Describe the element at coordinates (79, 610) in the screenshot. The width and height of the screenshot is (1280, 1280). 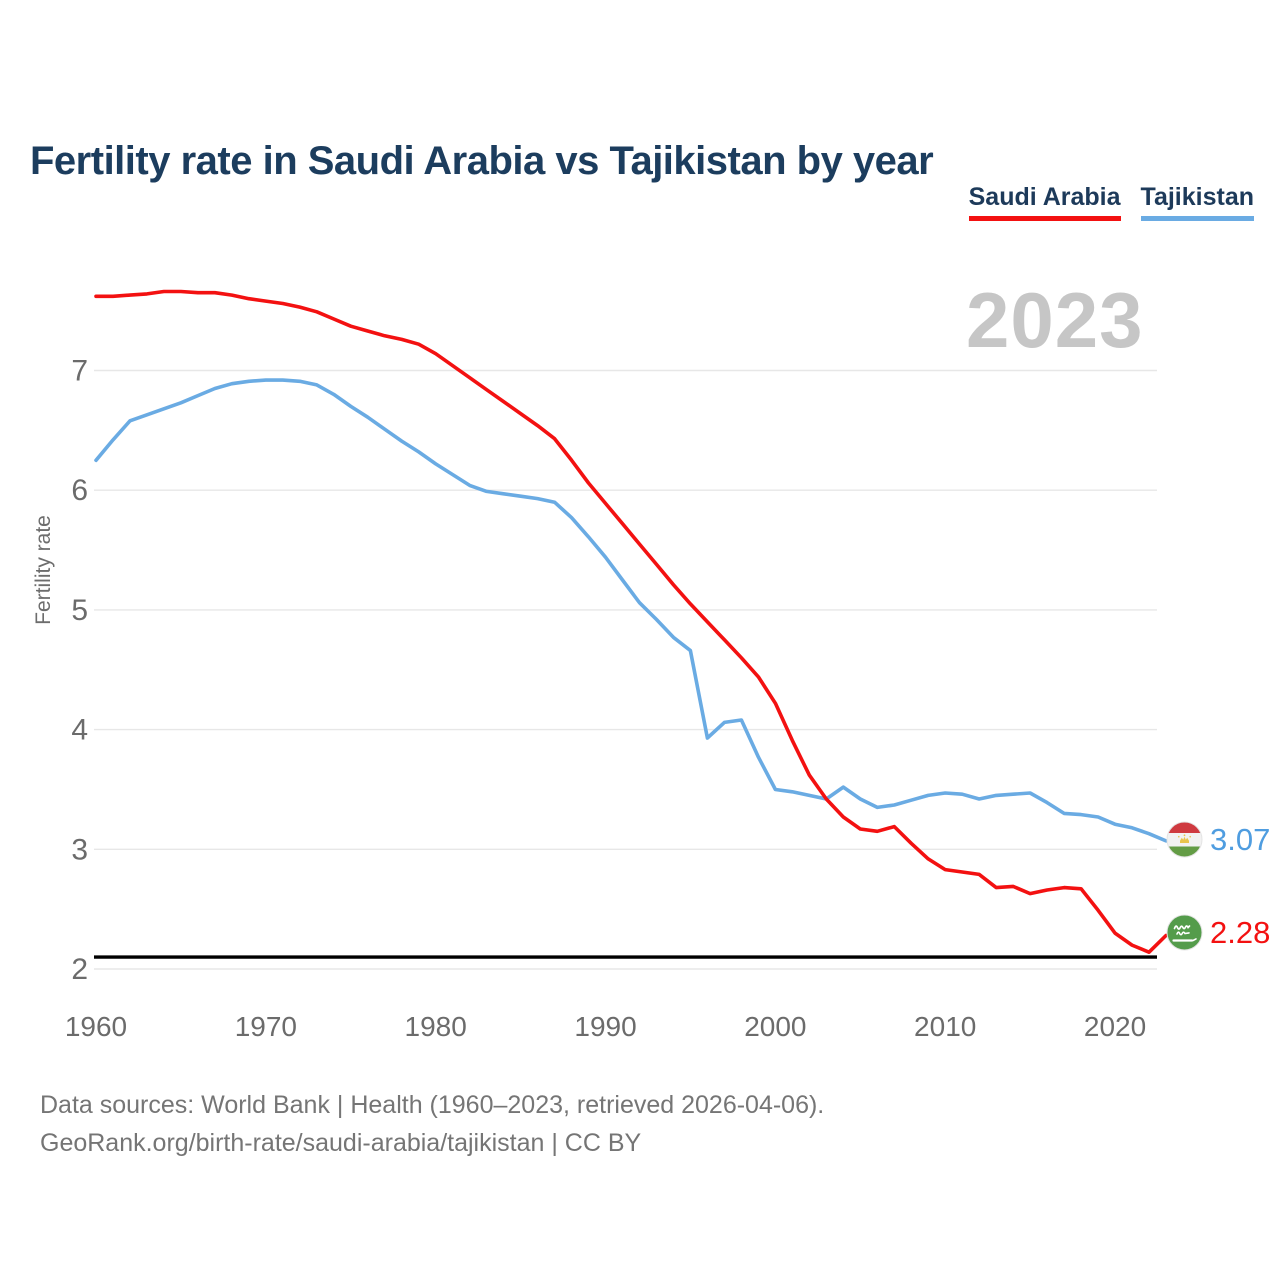
I see `y-tick-label: 5` at that location.